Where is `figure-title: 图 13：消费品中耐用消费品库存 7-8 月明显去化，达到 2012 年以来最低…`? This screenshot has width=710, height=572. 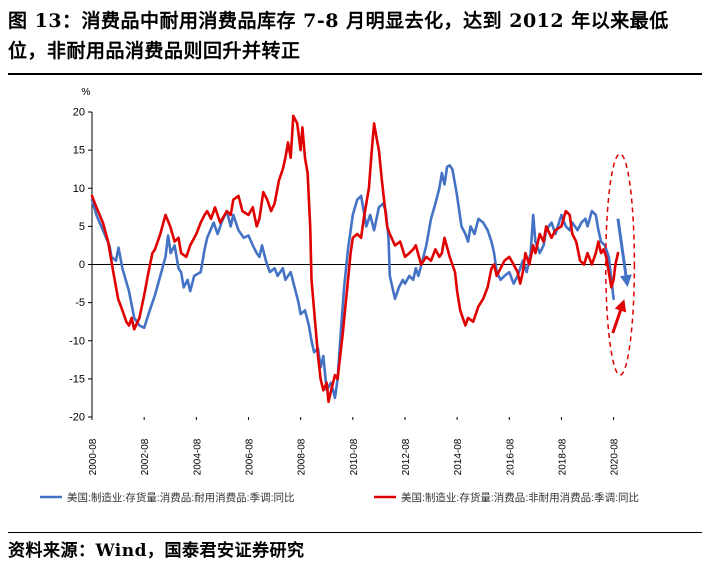 figure-title: 图 13：消费品中耐用消费品库存 7-8 月明显去化，达到 2012 年以来最低… is located at coordinates (338, 36).